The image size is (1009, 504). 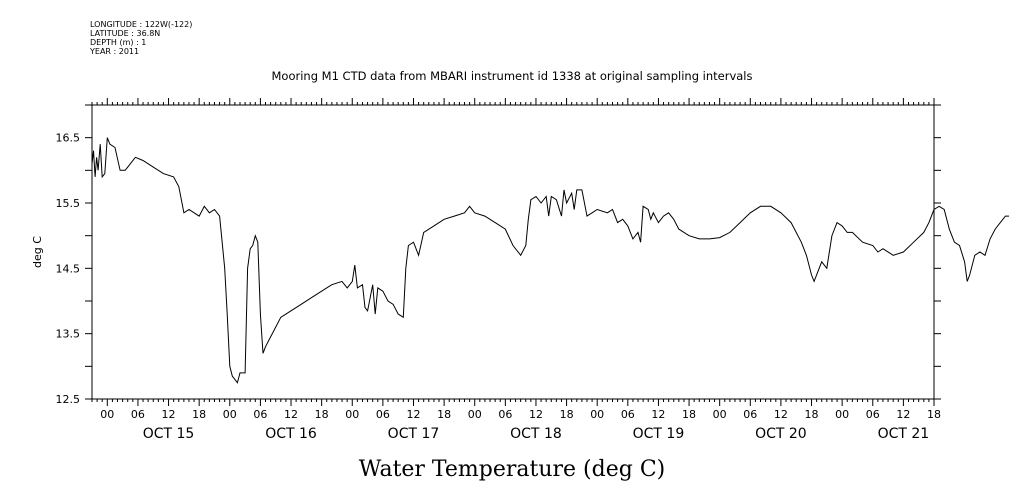 What do you see at coordinates (115, 51) in the screenshot?
I see `year-text: YEAR : 2011` at bounding box center [115, 51].